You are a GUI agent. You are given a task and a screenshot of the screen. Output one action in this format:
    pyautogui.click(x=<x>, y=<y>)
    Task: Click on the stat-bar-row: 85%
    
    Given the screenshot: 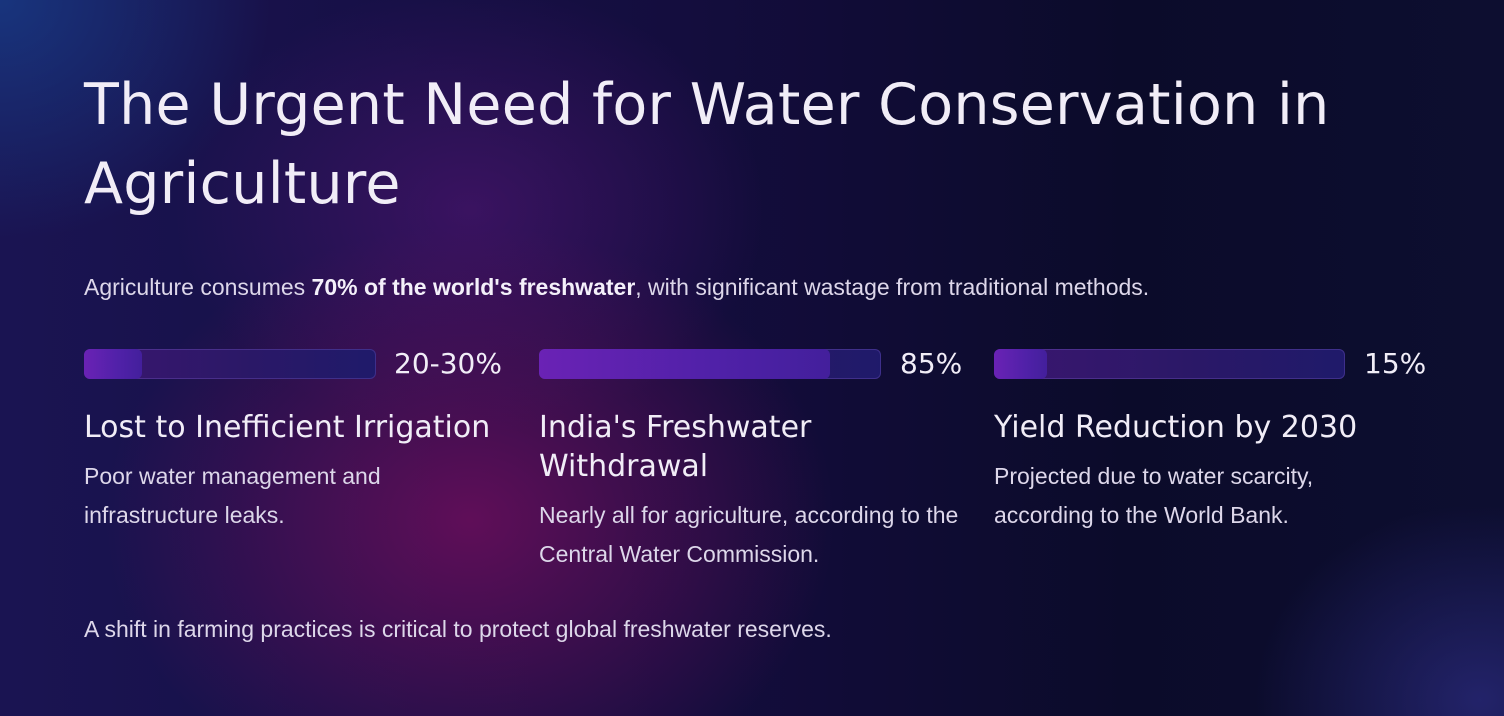 What is the action you would take?
    pyautogui.click(x=754, y=364)
    